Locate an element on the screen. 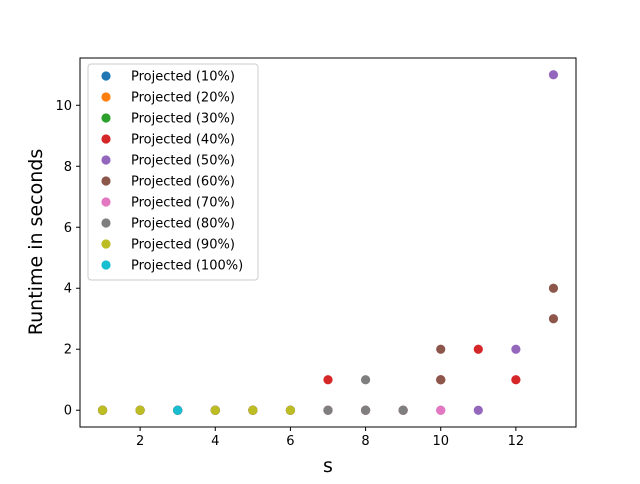 The height and width of the screenshot is (484, 640). x-tick-label-5: 12 is located at coordinates (516, 441).